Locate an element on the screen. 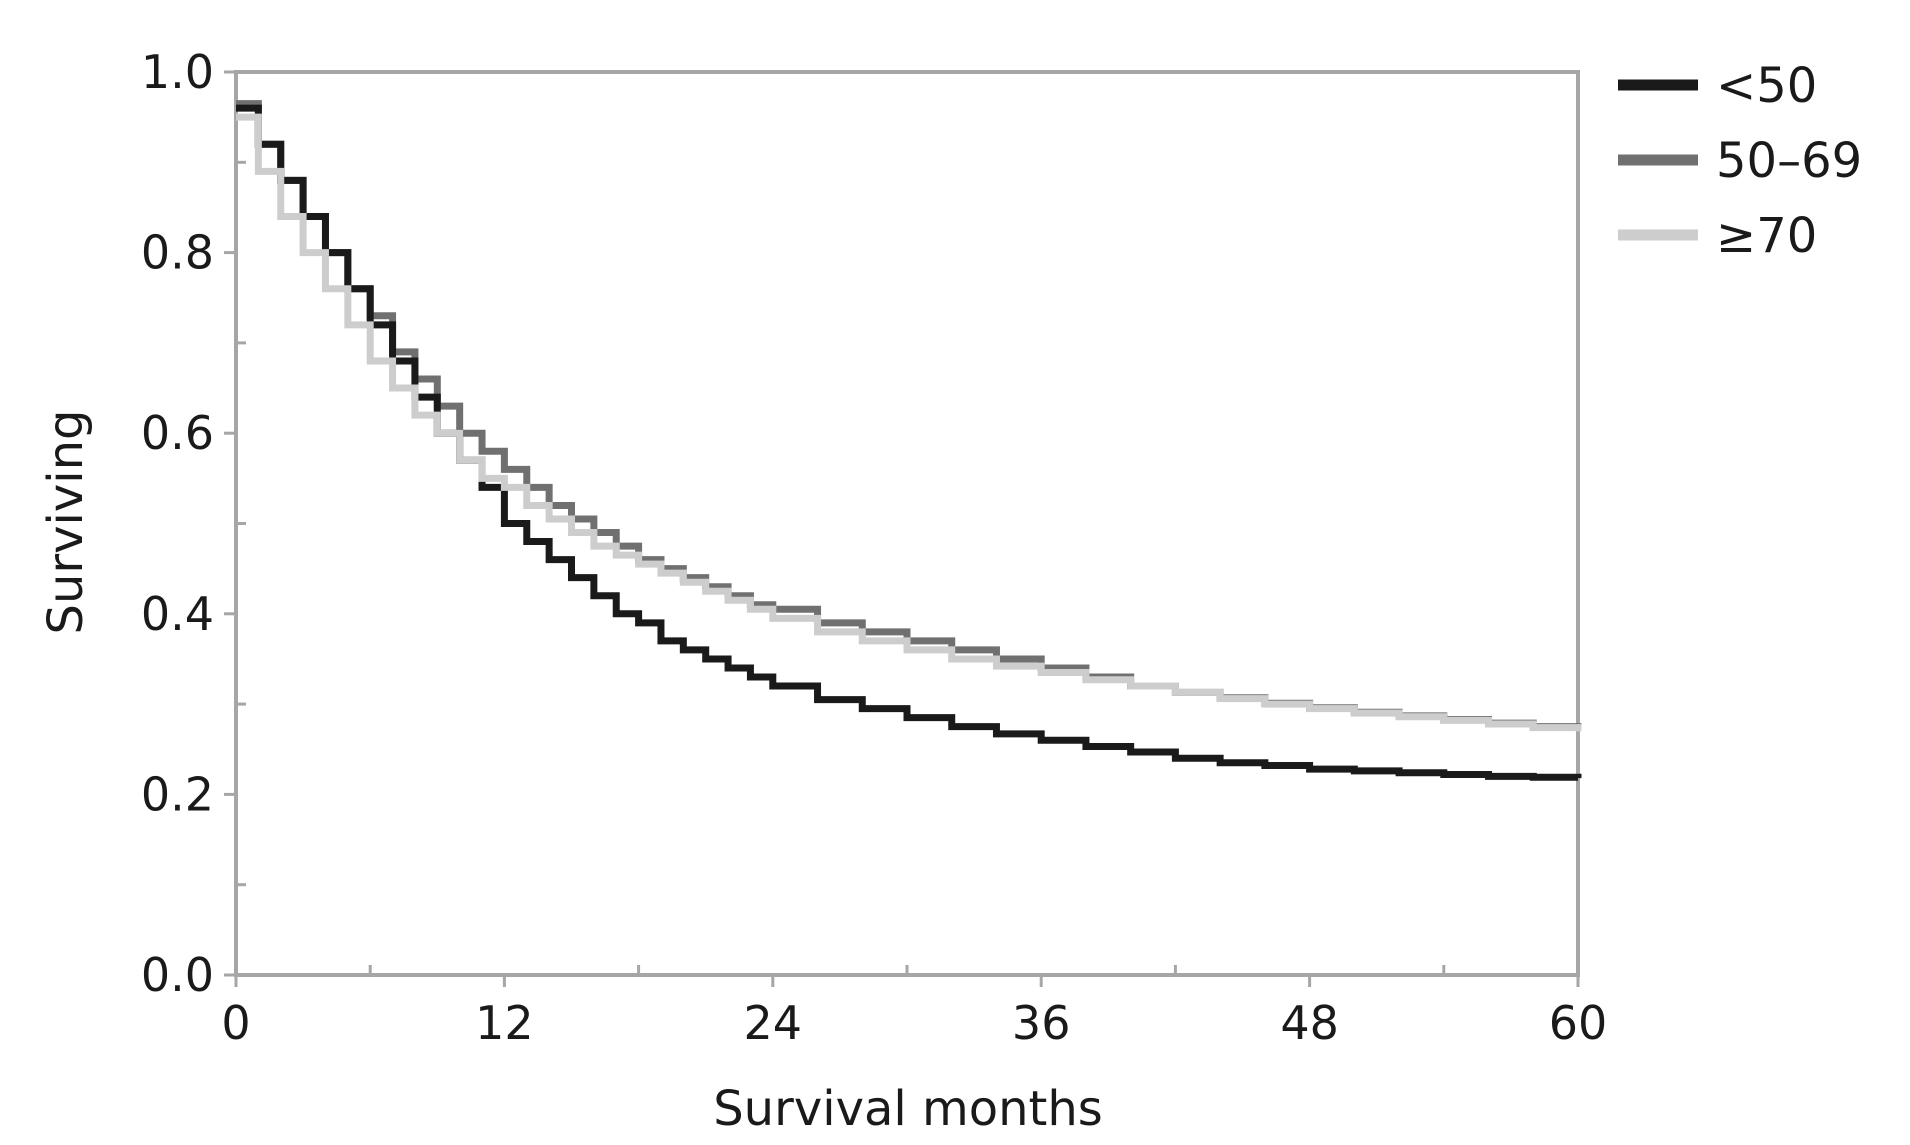  x-axis-label: Survival months is located at coordinates (908, 1109).